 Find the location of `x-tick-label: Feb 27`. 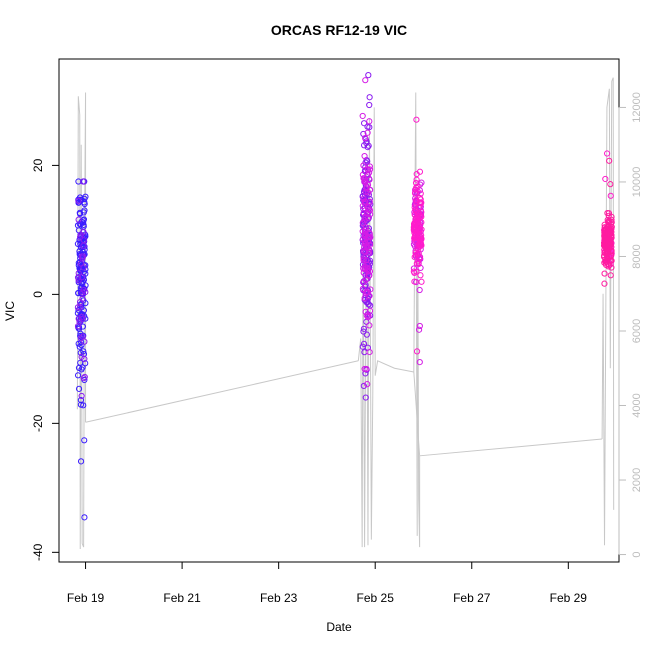

x-tick-label: Feb 27 is located at coordinates (472, 598).